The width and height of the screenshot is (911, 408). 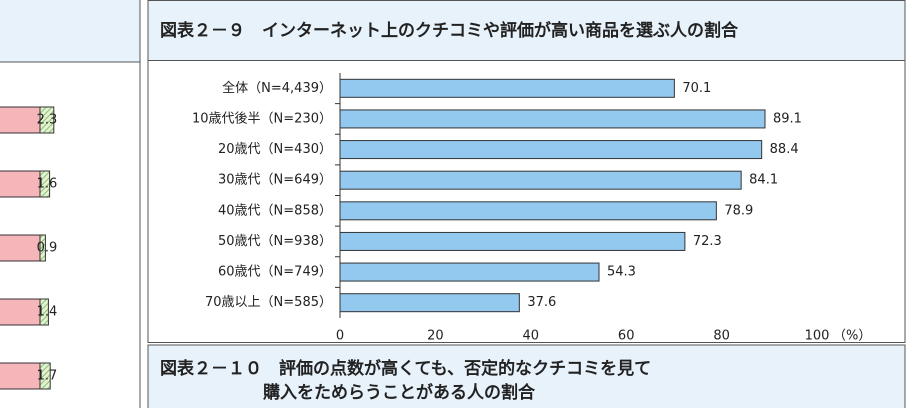 What do you see at coordinates (70, 31) in the screenshot?
I see `left-header` at bounding box center [70, 31].